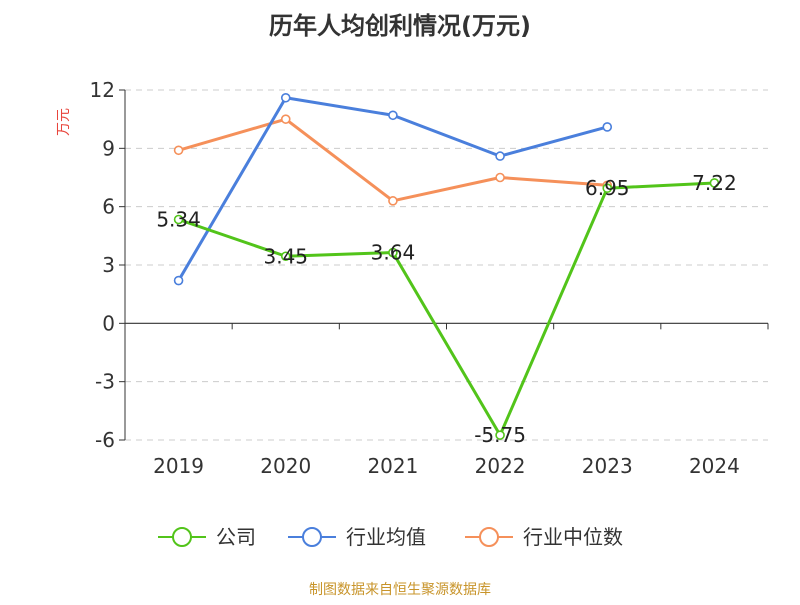 Image resolution: width=800 pixels, height=605 pixels. Describe the element at coordinates (108, 207) in the screenshot. I see `y-tick-label: 6` at that location.